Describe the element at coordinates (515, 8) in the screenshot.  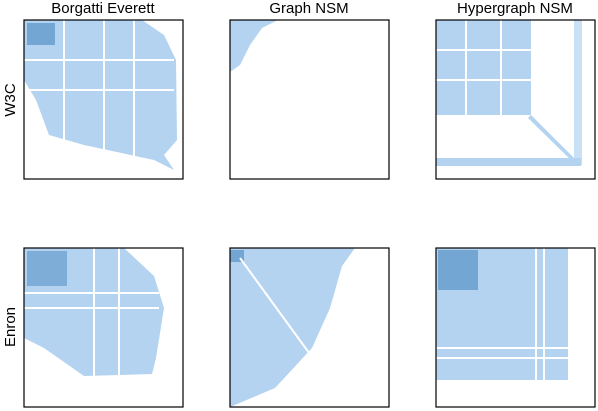
I see `column-title: Hypergraph NSM` at that location.